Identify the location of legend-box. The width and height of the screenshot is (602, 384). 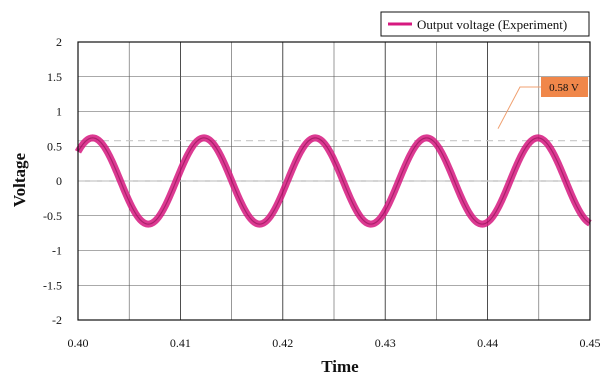
(485, 24).